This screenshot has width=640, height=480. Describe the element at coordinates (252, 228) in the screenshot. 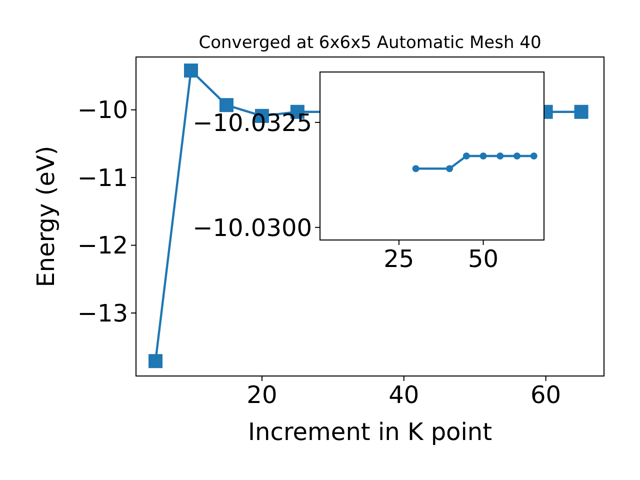

I see `y-tick-label: −10.0300` at that location.